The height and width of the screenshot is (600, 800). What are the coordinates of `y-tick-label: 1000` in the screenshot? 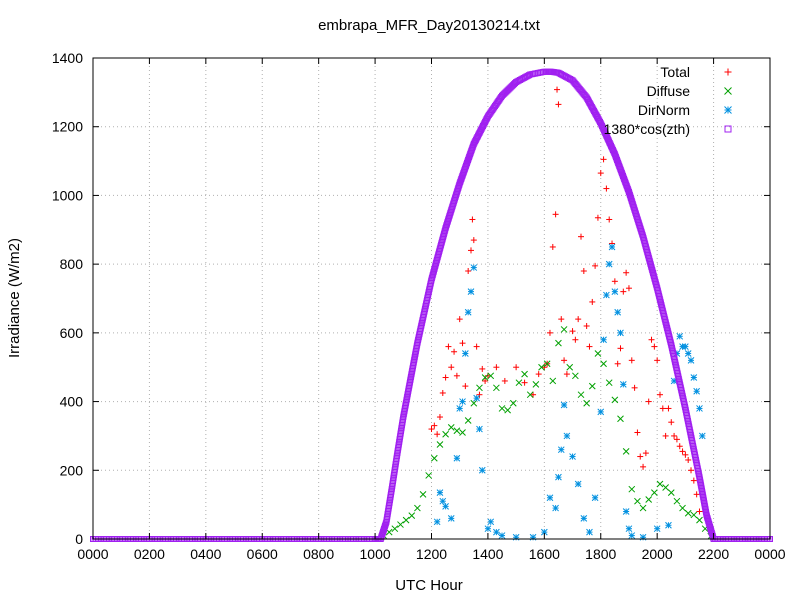 It's located at (67, 195).